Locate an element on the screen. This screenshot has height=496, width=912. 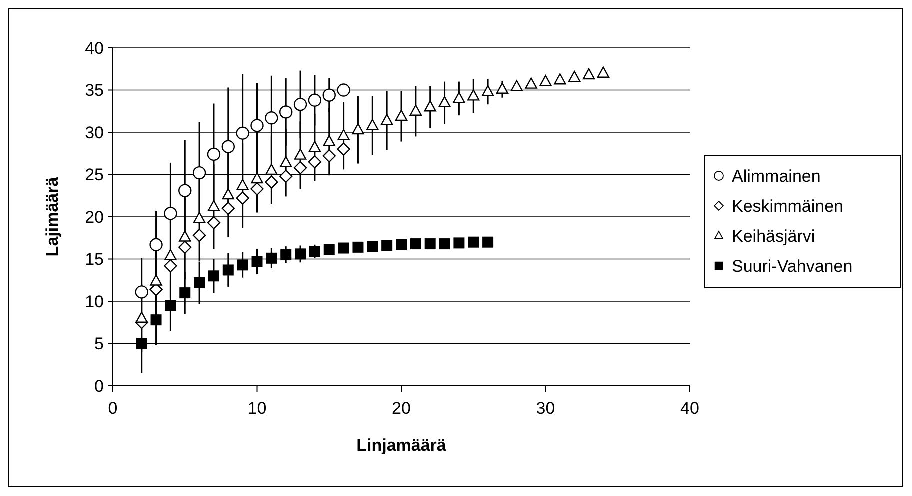
x-tick-label: 10 is located at coordinates (257, 408).